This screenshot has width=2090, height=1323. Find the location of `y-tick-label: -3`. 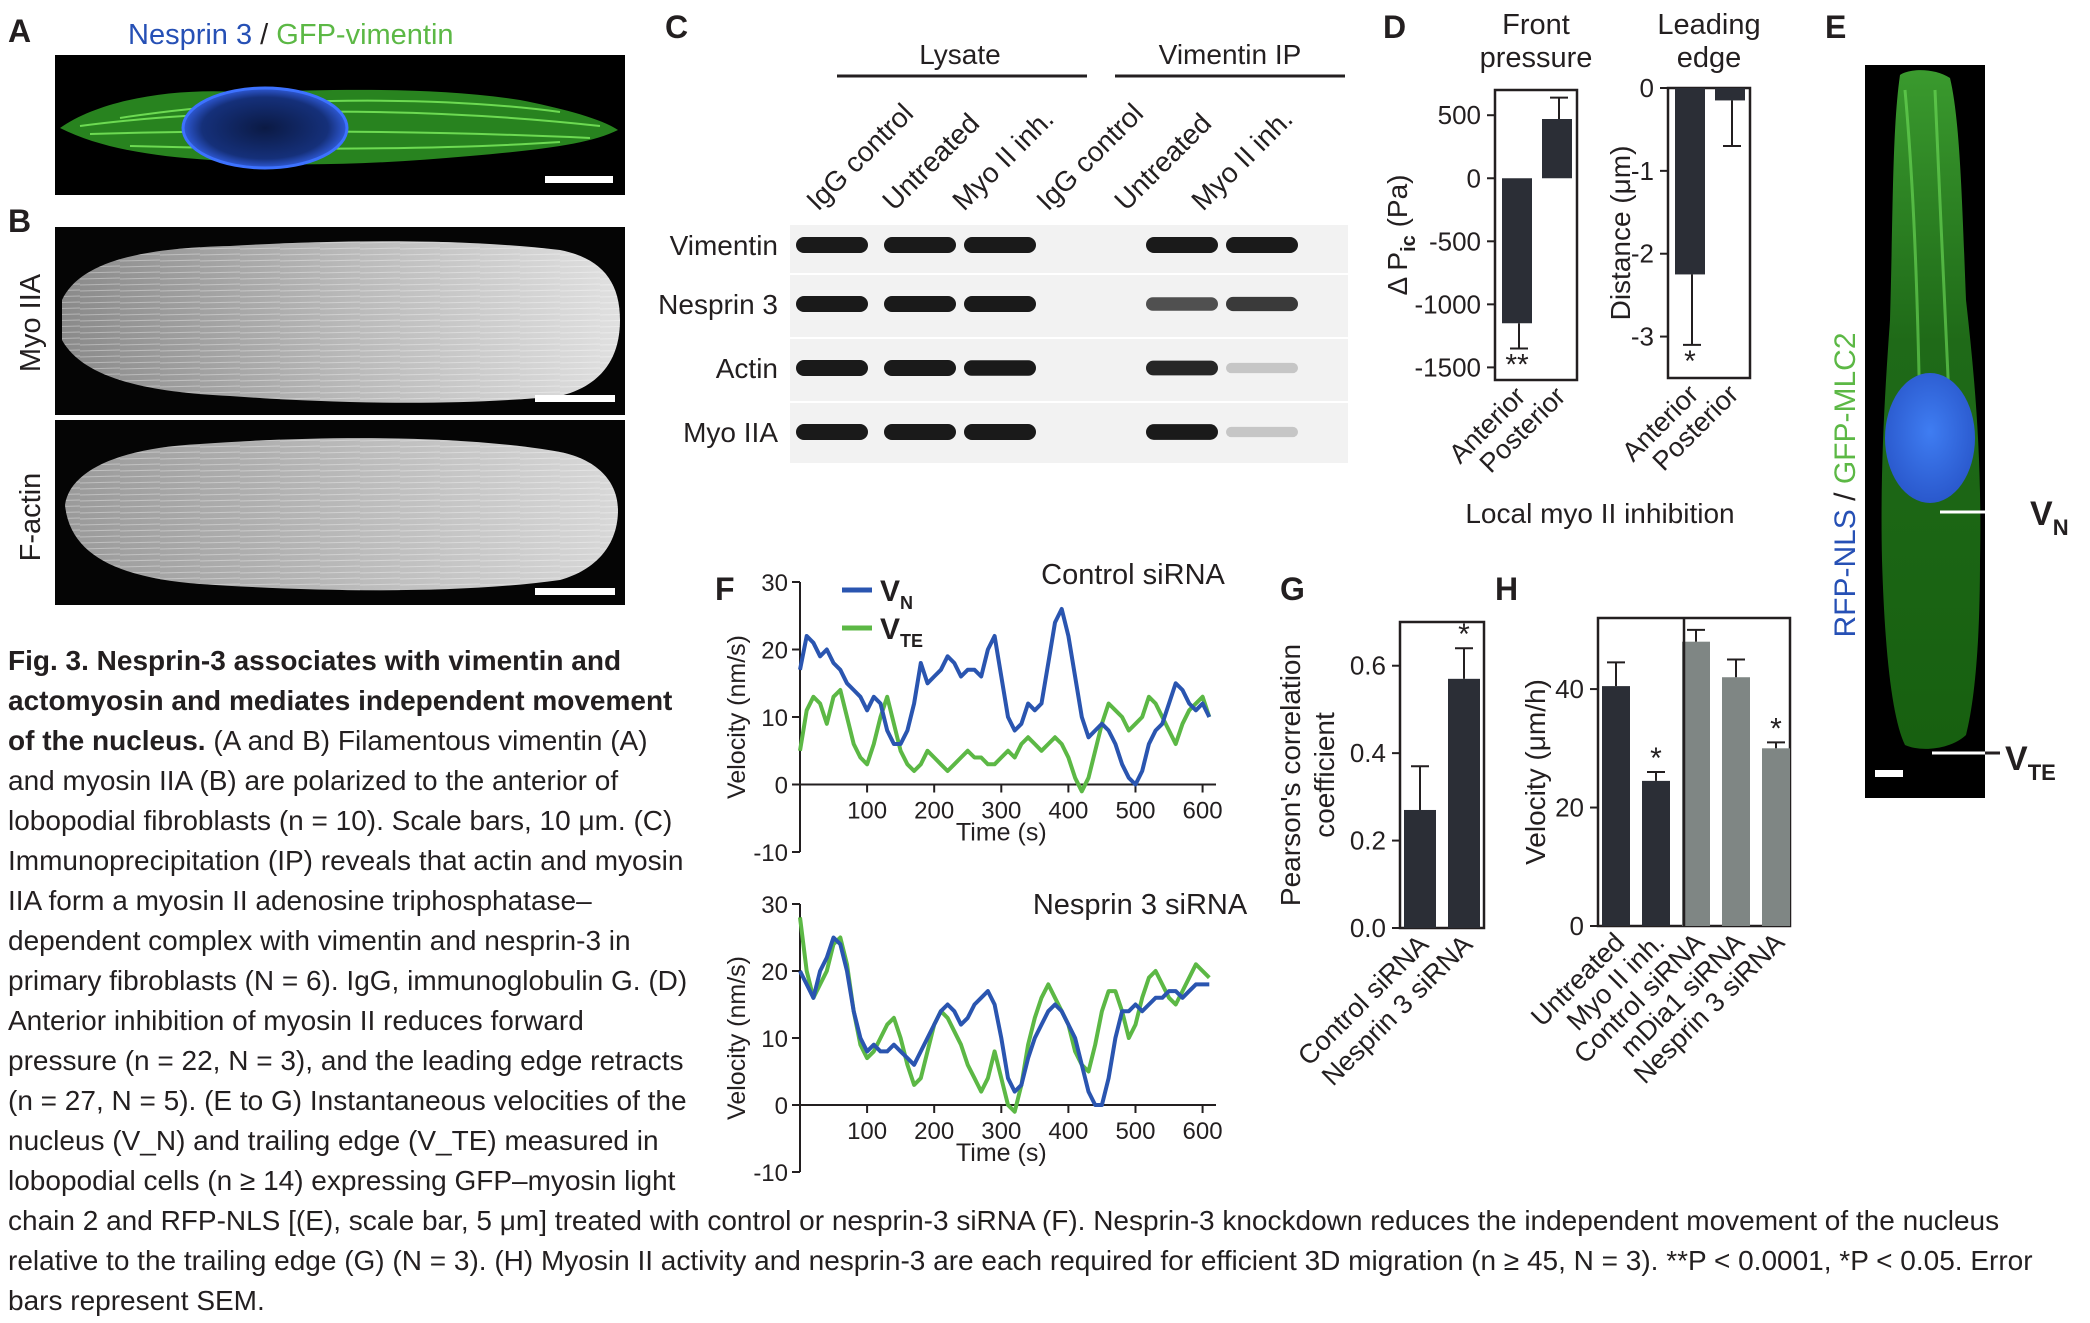

y-tick-label: -3 is located at coordinates (1642, 337).